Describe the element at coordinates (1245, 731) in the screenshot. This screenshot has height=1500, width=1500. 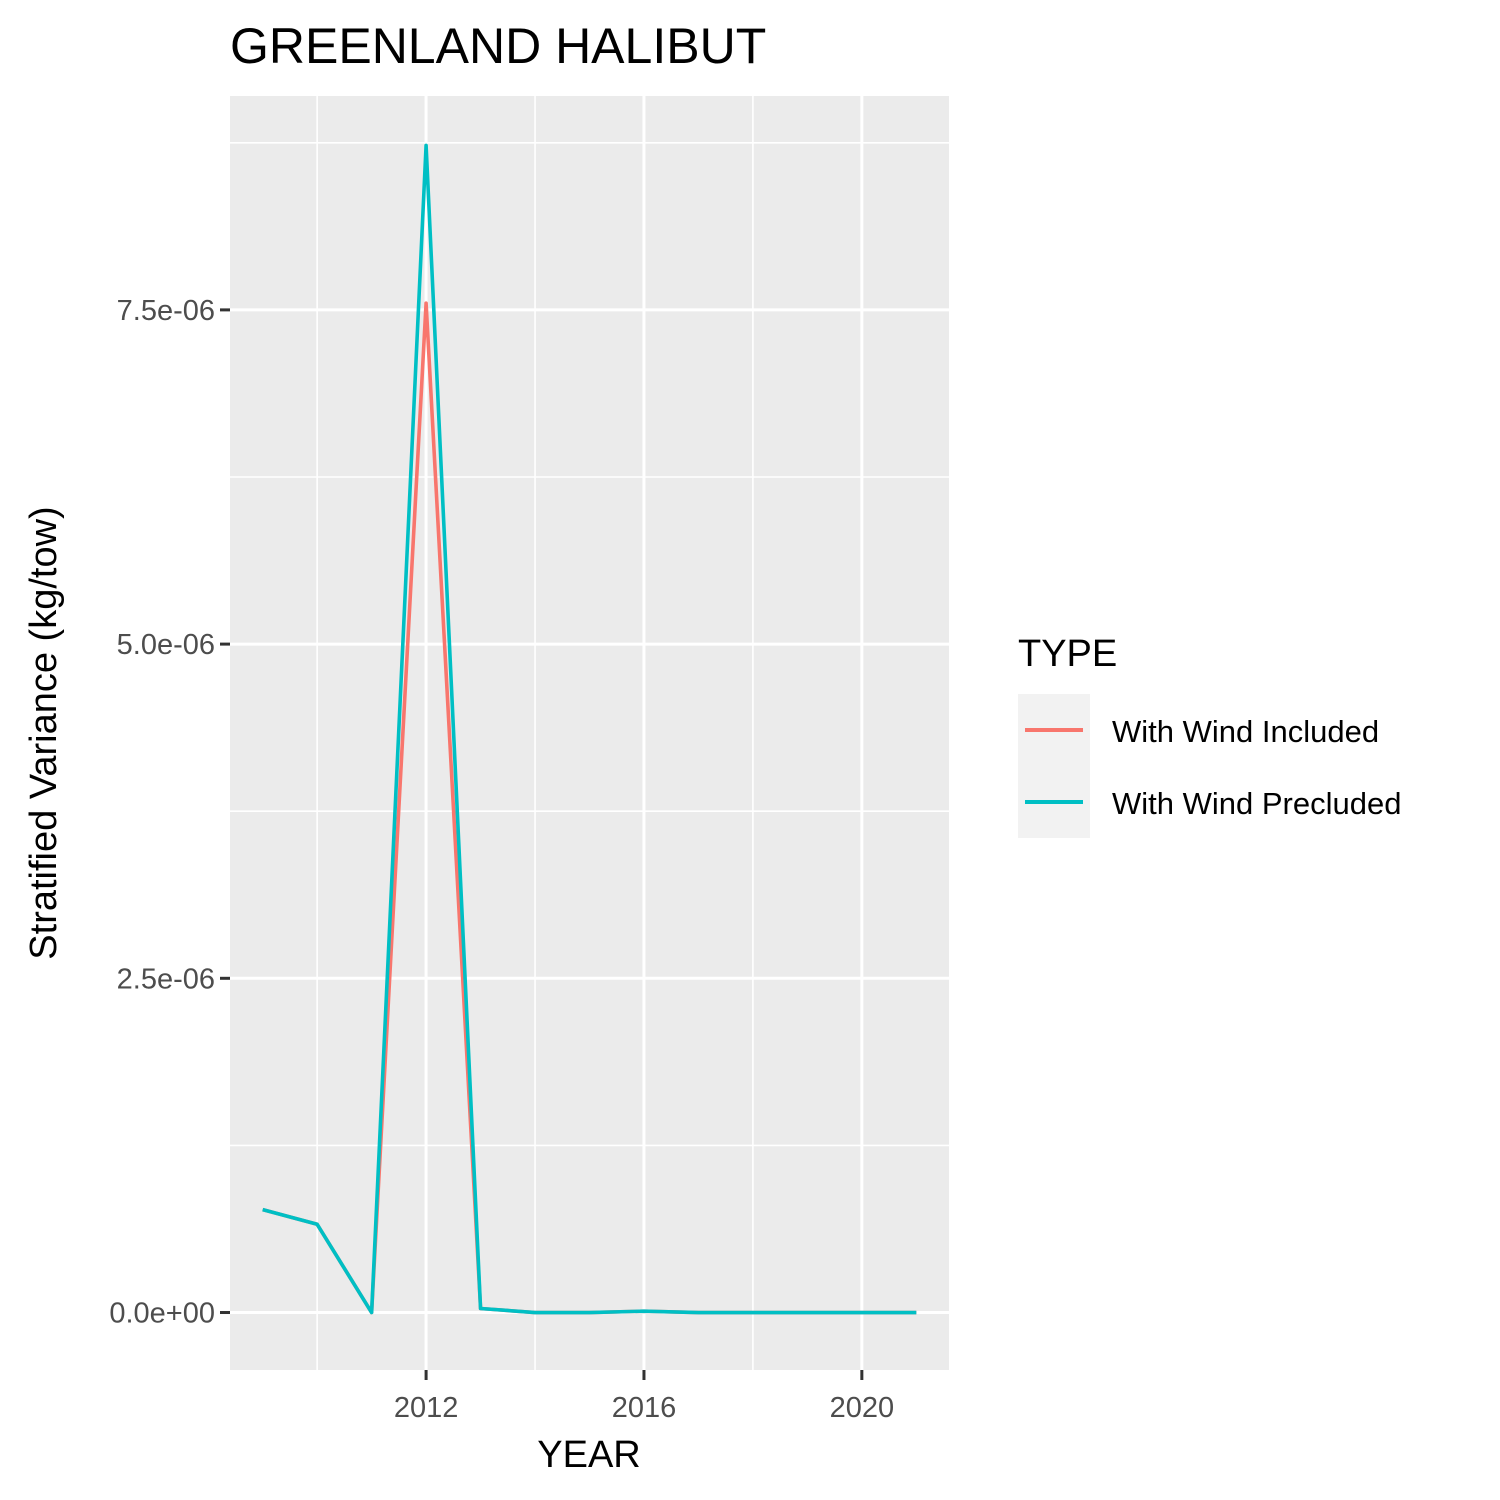
I see `legend-label-with-wind-included: With Wind Included` at that location.